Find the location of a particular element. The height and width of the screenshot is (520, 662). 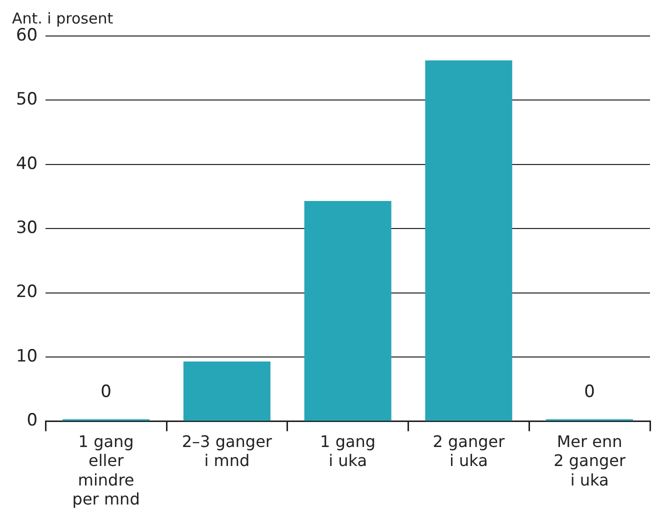

y-tick-label: 10 is located at coordinates (27, 356).